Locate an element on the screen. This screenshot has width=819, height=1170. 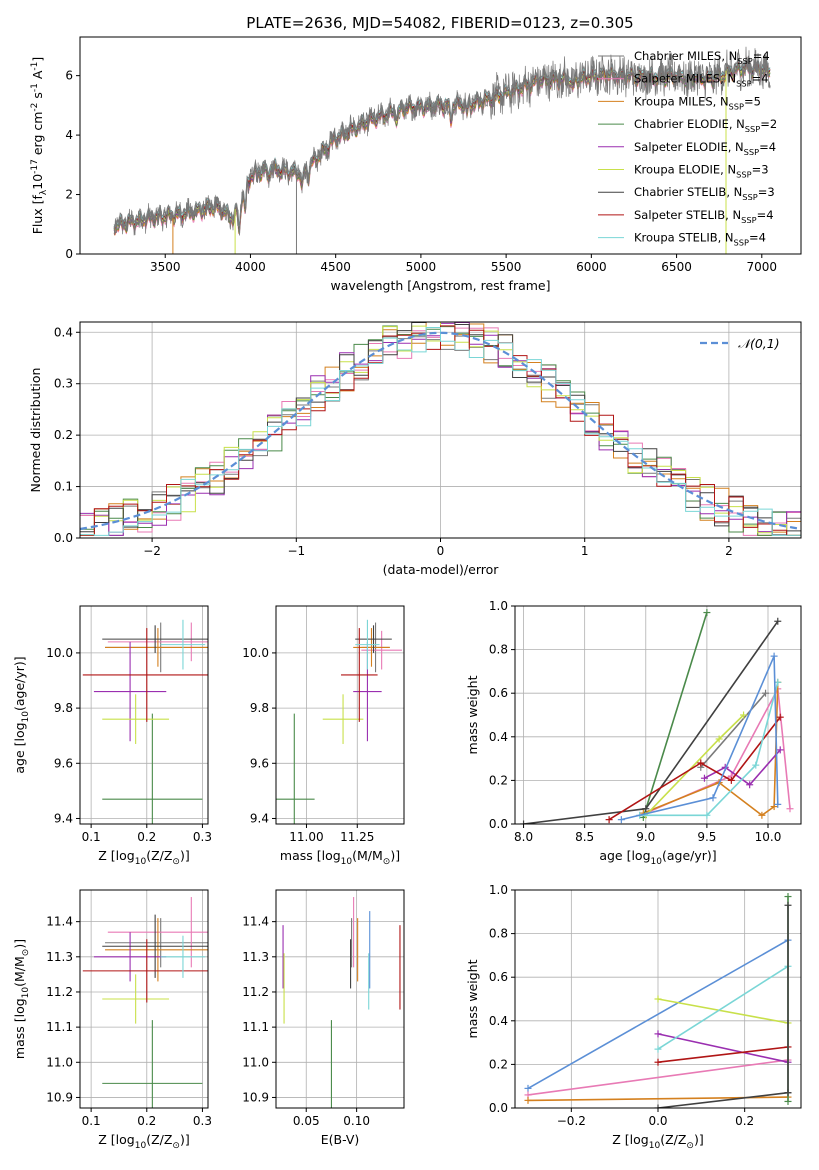
legend-label-salpeter-stelib: Salpeter STELIB, NSSP=4 is located at coordinates (704, 216).